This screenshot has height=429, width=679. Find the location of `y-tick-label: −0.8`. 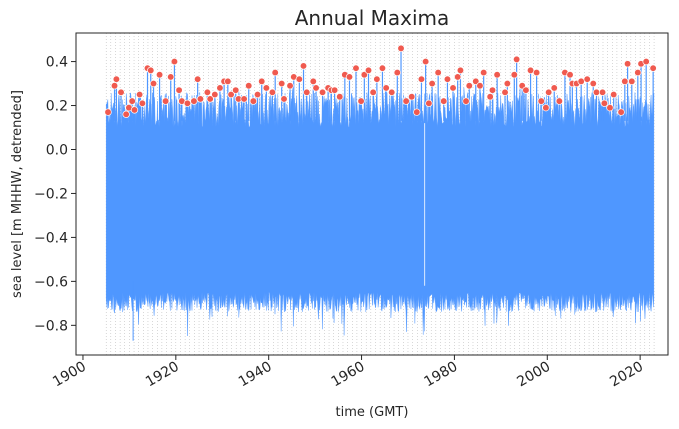

y-tick-label: −0.8 is located at coordinates (51, 326).